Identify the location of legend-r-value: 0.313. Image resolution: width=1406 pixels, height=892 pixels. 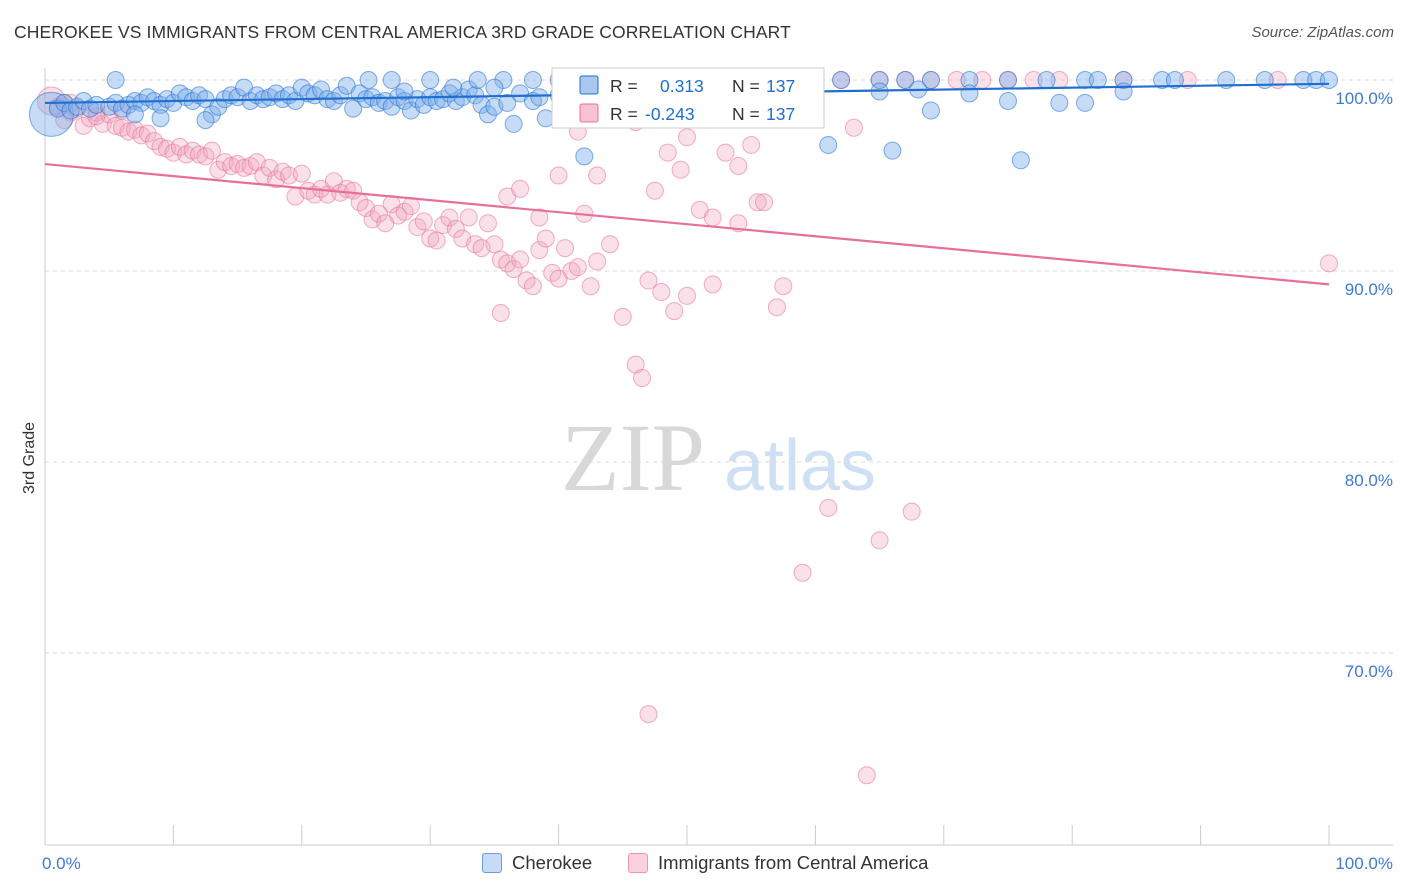
(682, 86).